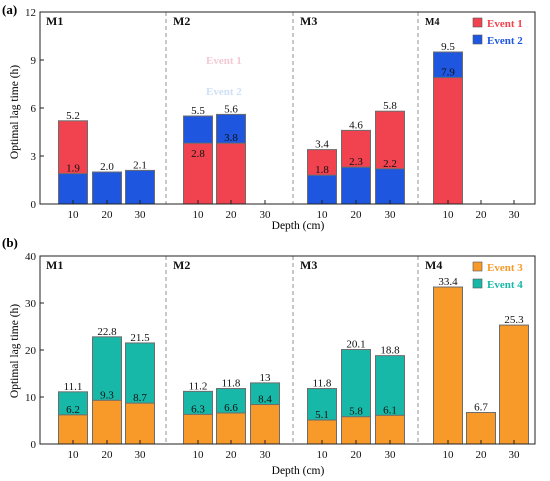 This screenshot has width=550, height=481. I want to click on panel-b-data-label-m3-30-event-4: 18.8, so click(390, 351).